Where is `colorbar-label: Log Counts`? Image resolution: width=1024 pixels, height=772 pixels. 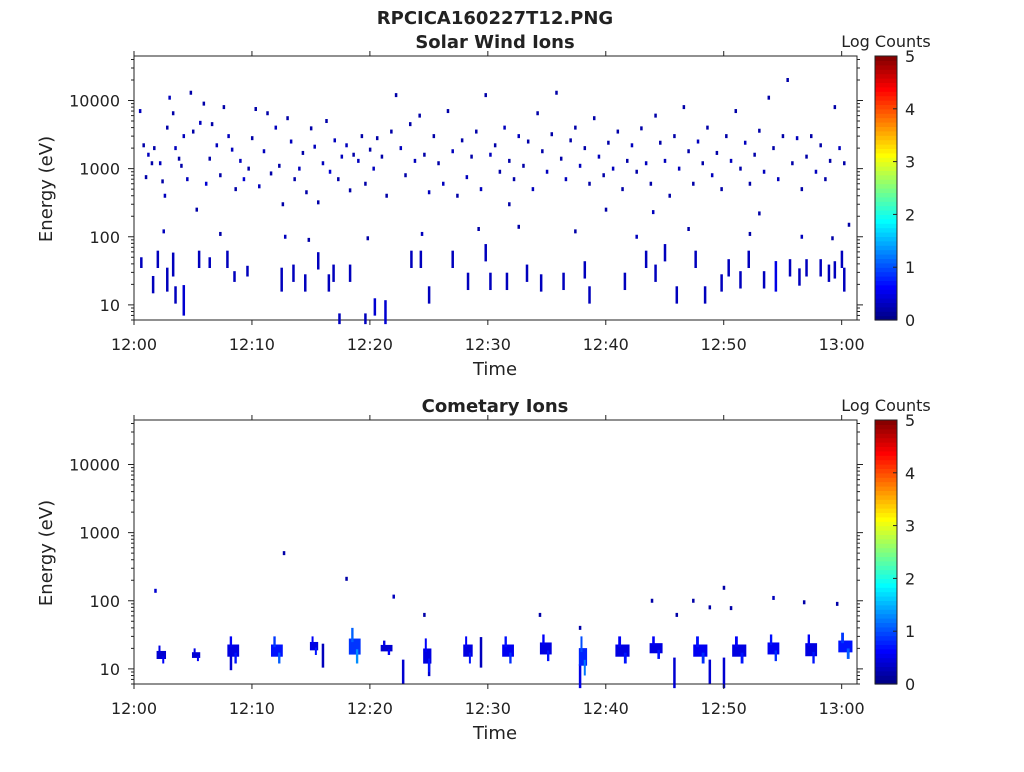 colorbar-label: Log Counts is located at coordinates (886, 405).